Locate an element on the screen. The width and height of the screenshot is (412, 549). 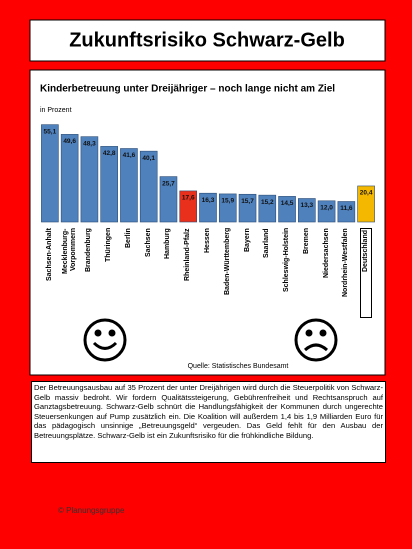
x-tick-label: Schleswig-Holstein is located at coordinates (287, 260).